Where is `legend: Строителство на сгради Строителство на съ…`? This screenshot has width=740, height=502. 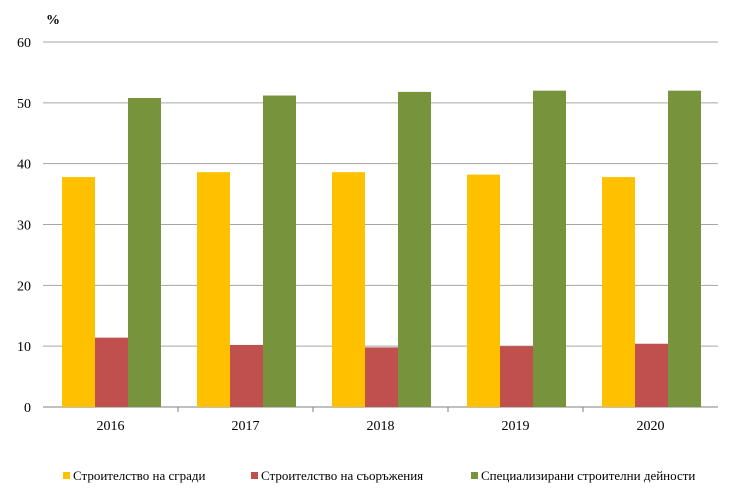 legend: Строителство на сгради Строителство на съ… is located at coordinates (379, 475).